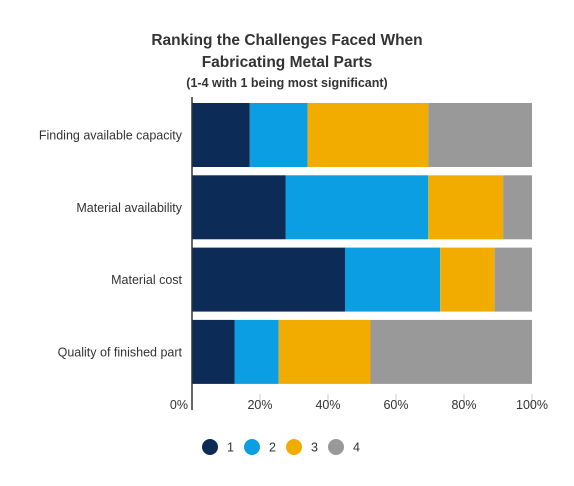 The width and height of the screenshot is (574, 486). I want to click on category-label: Finding available capacity, so click(111, 136).